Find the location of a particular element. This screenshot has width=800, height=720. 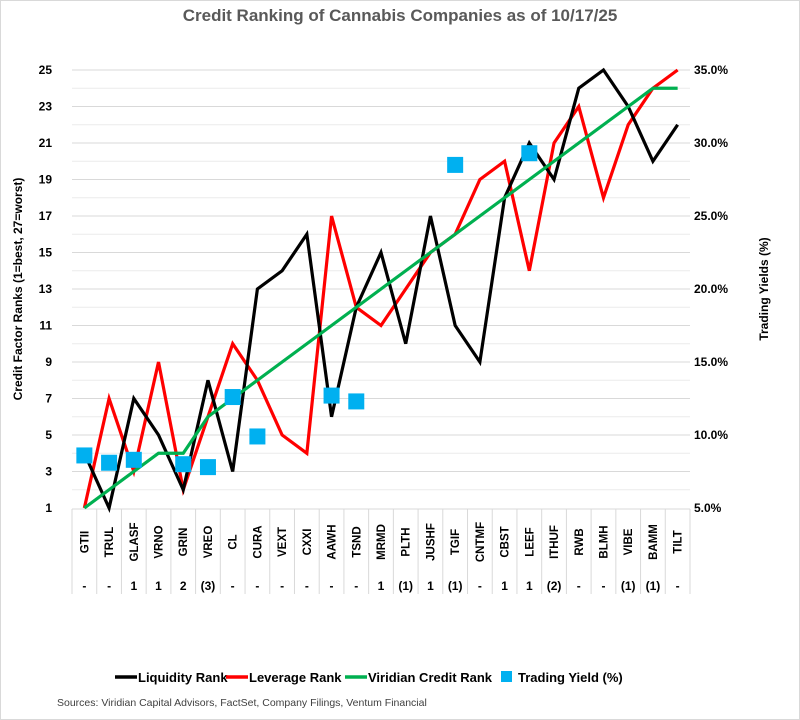

category-label: TRUL is located at coordinates (110, 542).